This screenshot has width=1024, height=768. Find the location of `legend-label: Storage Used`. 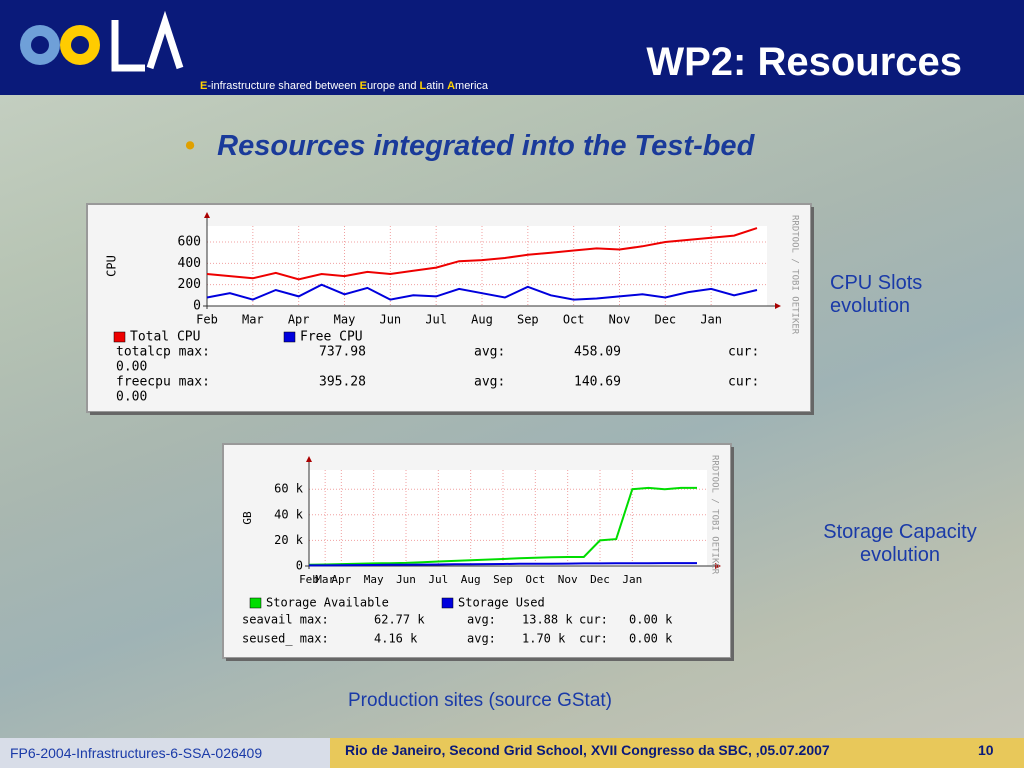

legend-label: Storage Used is located at coordinates (501, 603).